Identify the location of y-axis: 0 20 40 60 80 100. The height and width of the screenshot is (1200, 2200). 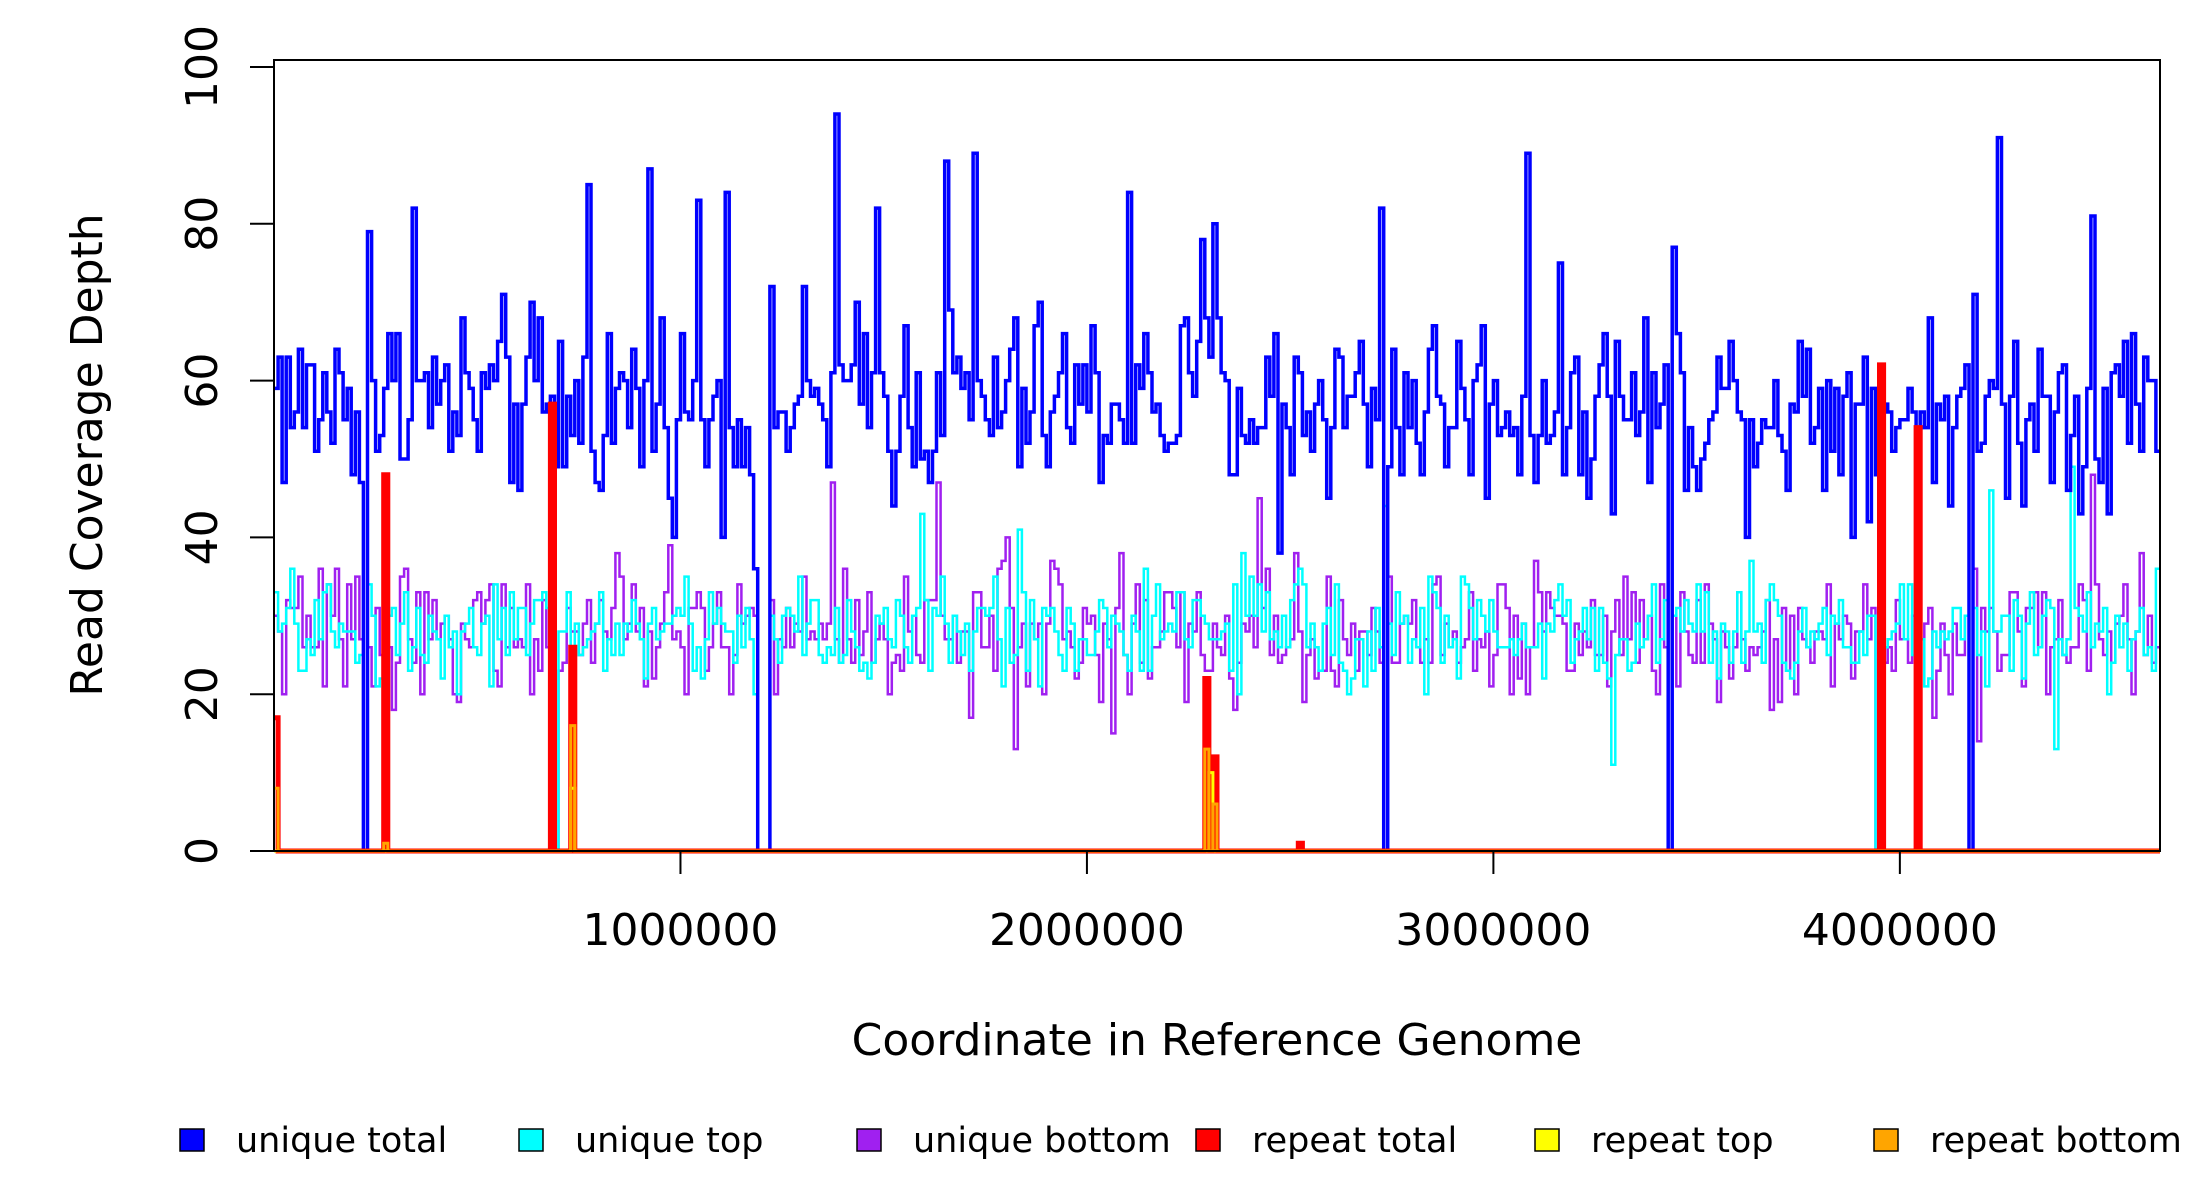
(226, 445).